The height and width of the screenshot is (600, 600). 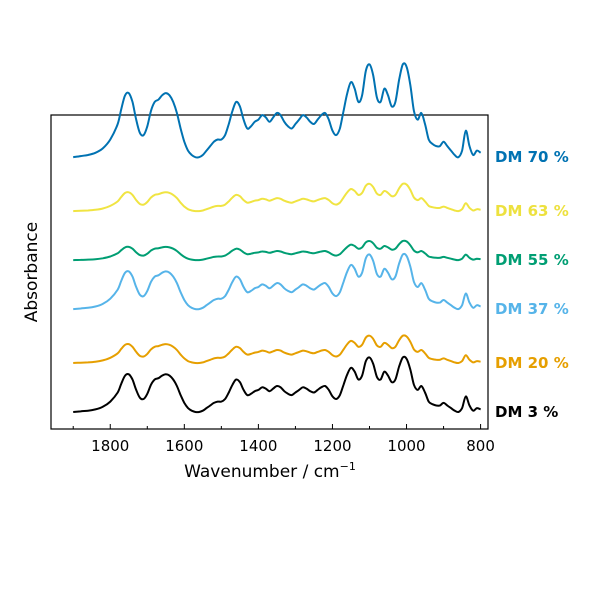 I want to click on x-axis-title-text: Wavenumber / cm, so click(x=261, y=472).